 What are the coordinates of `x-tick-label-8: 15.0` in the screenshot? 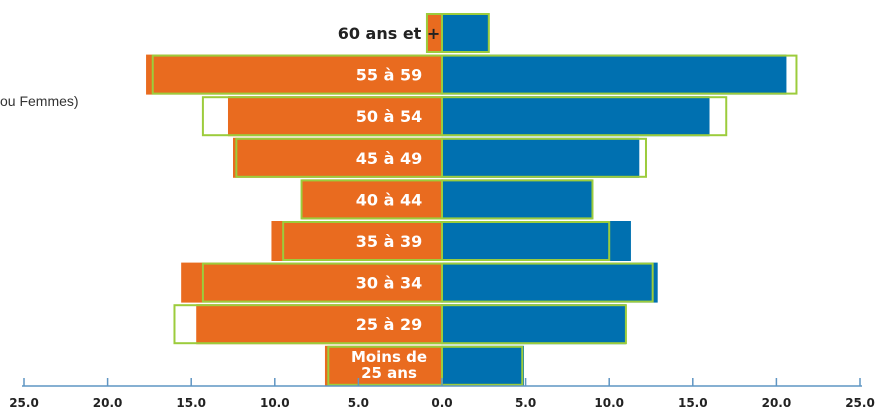 It's located at (693, 403).